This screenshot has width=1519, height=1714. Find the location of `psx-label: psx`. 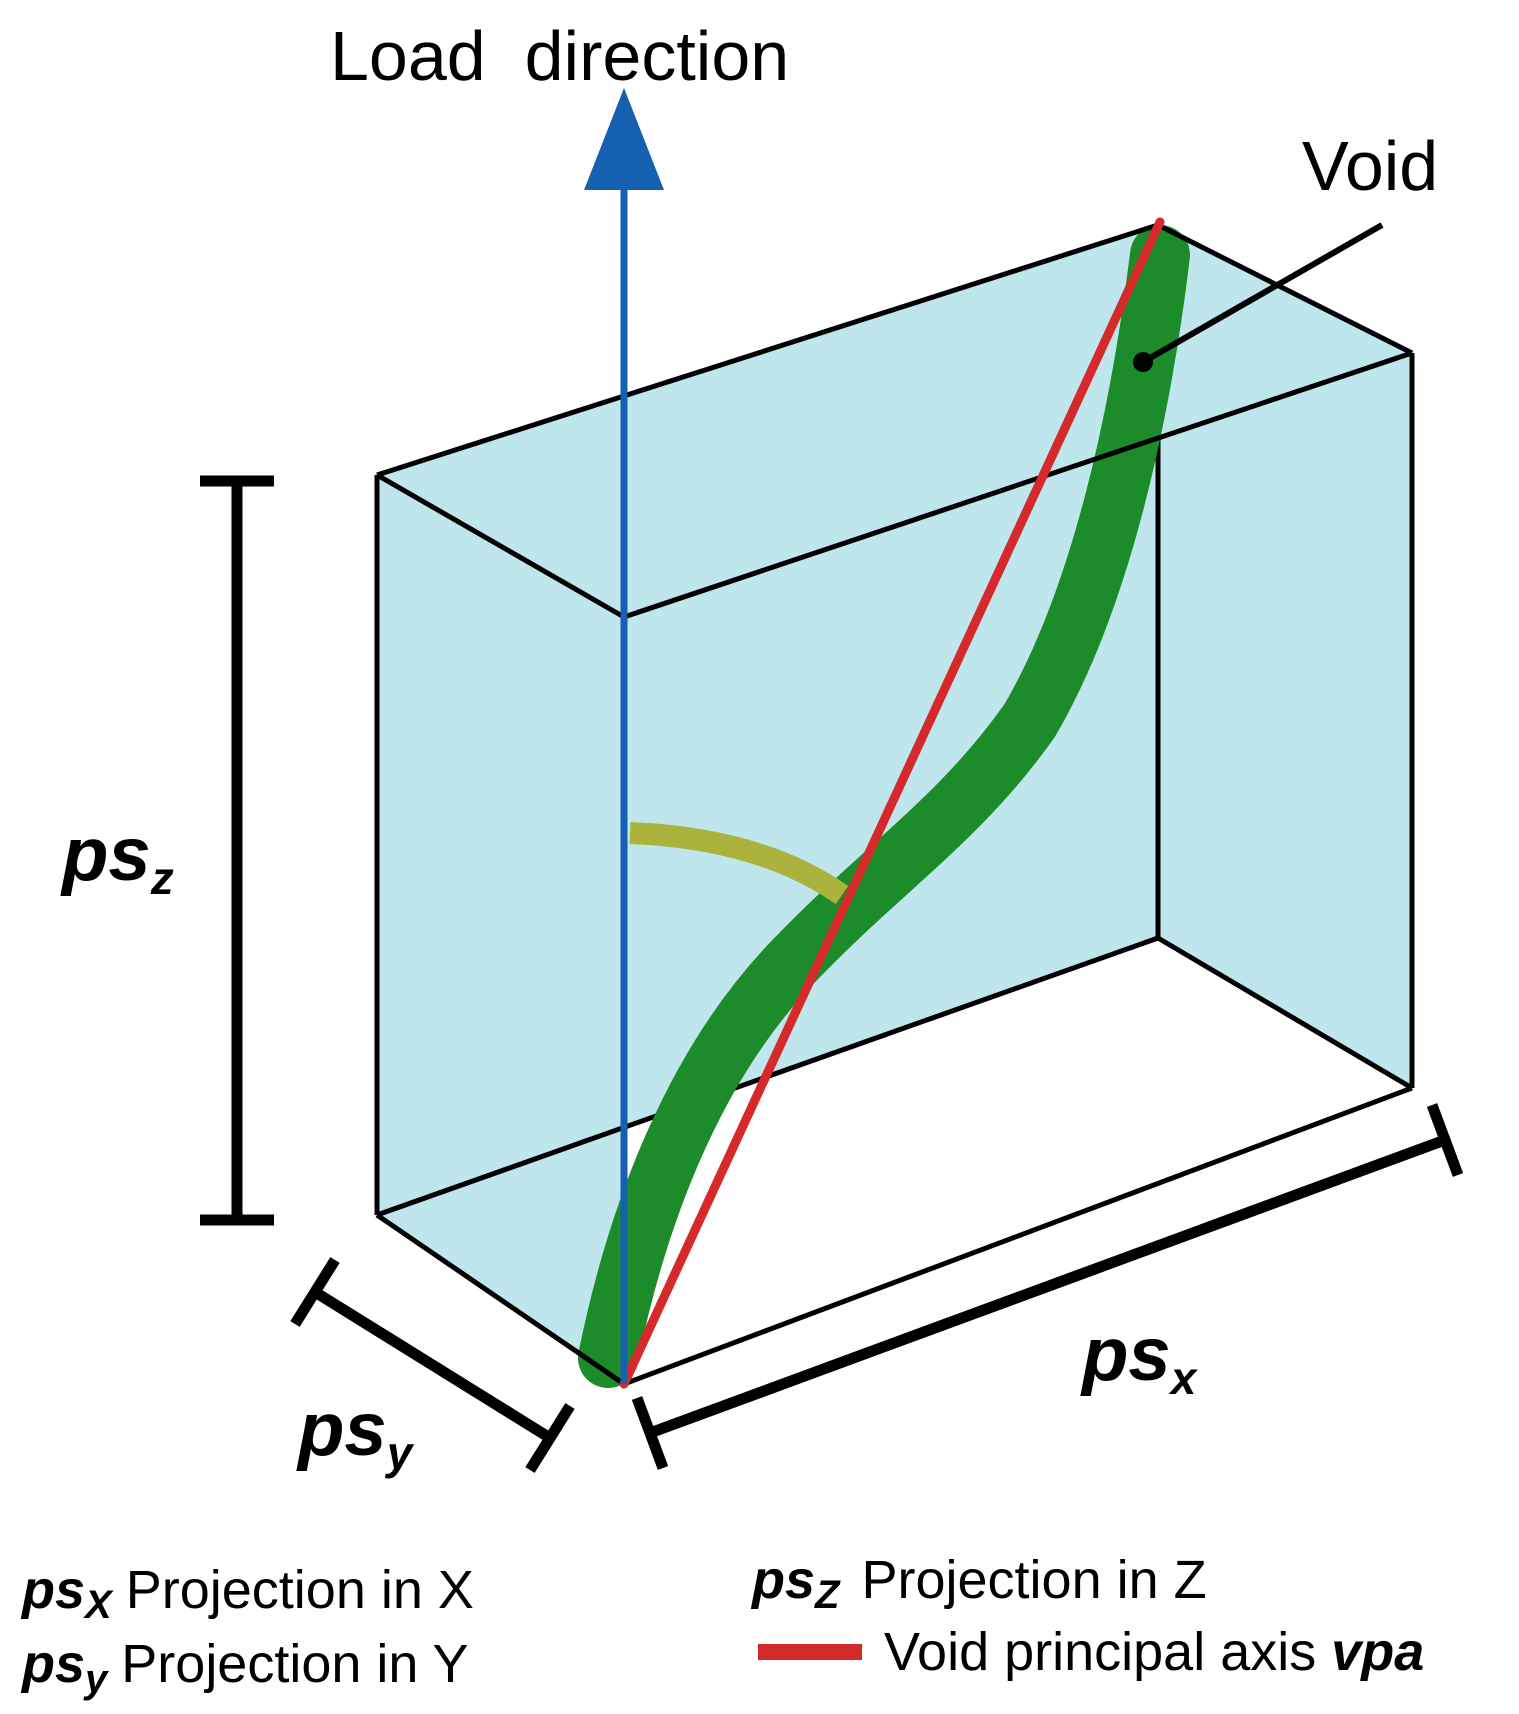

psx-label: psx is located at coordinates (1139, 1358).